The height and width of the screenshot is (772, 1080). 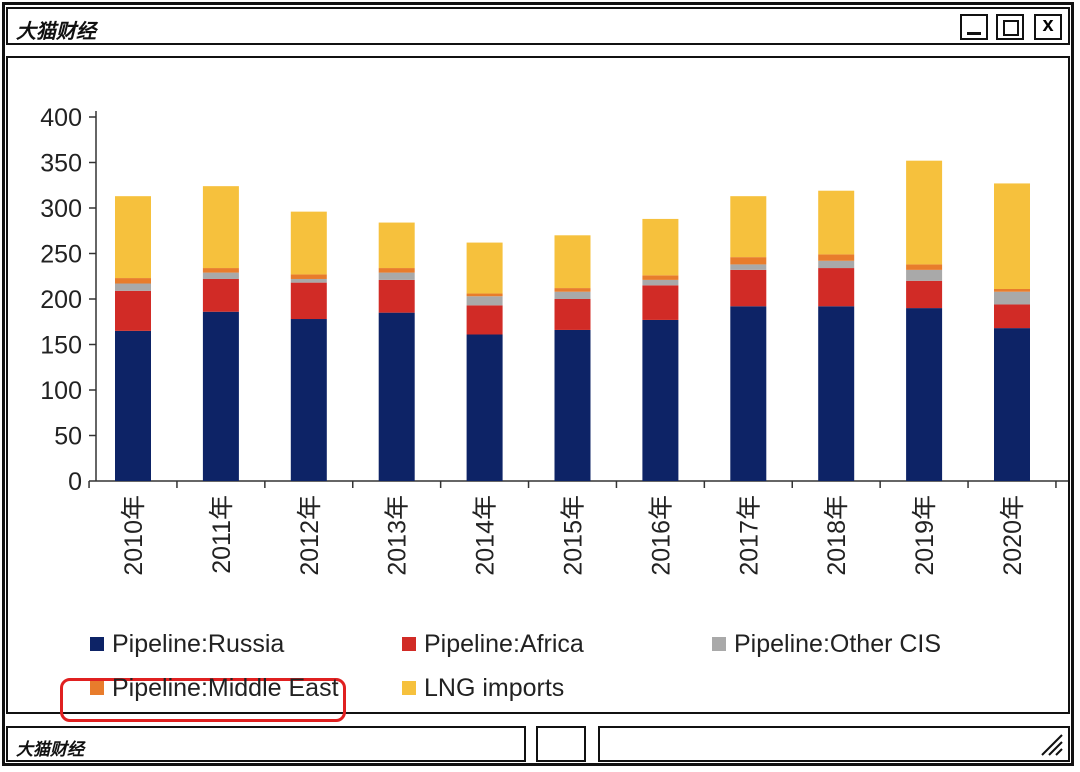 I want to click on close-icon: x, so click(x=1048, y=25).